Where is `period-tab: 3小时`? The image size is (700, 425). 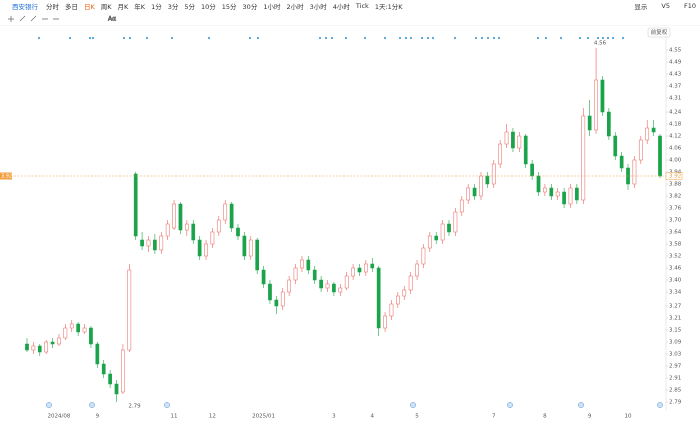 period-tab: 3小时 is located at coordinates (318, 7).